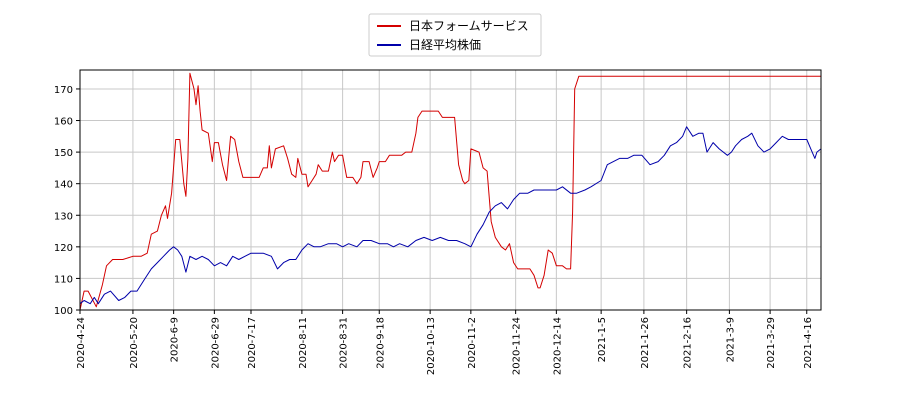 The width and height of the screenshot is (900, 400). Describe the element at coordinates (771, 343) in the screenshot. I see `x-tick-label: 2021-3-29` at that location.